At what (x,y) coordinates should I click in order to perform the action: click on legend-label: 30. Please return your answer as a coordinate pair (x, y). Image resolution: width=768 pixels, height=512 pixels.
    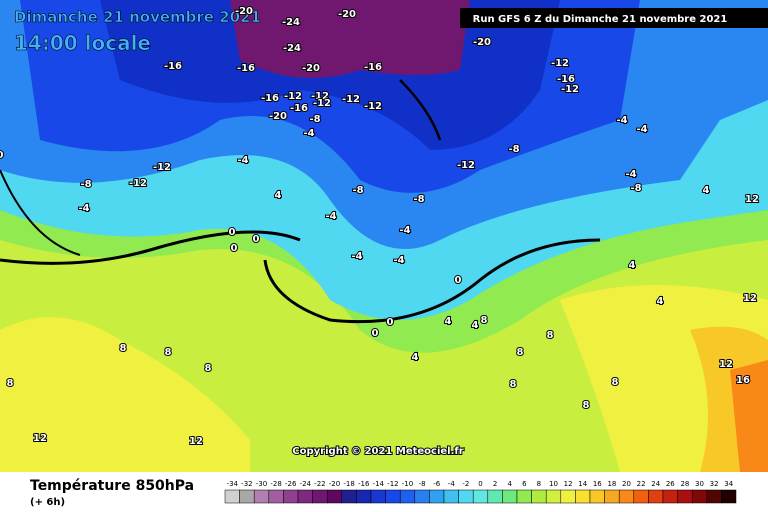
    Looking at the image, I should click on (699, 484).